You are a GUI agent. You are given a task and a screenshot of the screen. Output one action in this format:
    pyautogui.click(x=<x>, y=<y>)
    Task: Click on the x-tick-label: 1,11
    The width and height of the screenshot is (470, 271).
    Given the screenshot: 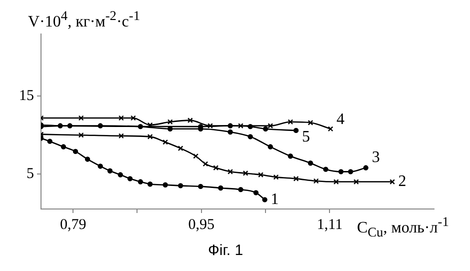 What is the action you would take?
    pyautogui.click(x=329, y=224)
    